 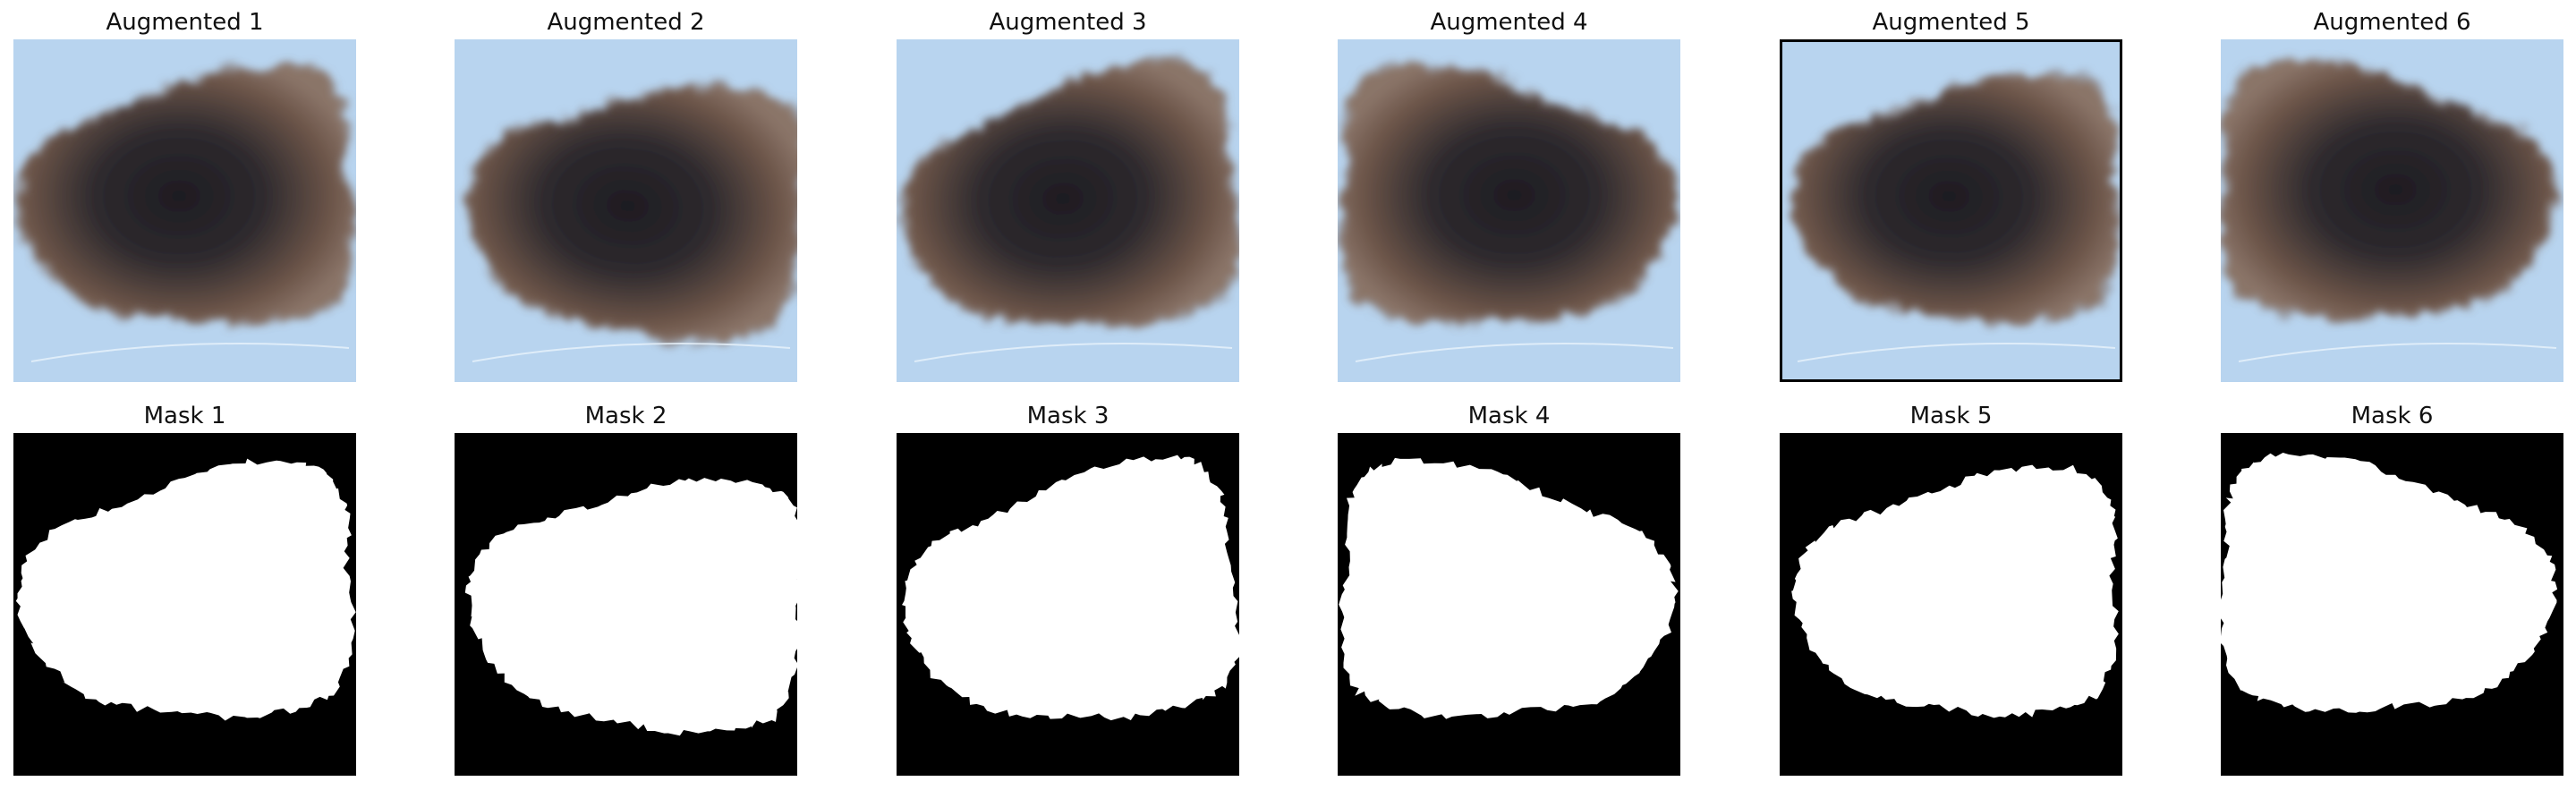 I want to click on augmented-panel-1: Augmented 1, so click(x=184, y=197).